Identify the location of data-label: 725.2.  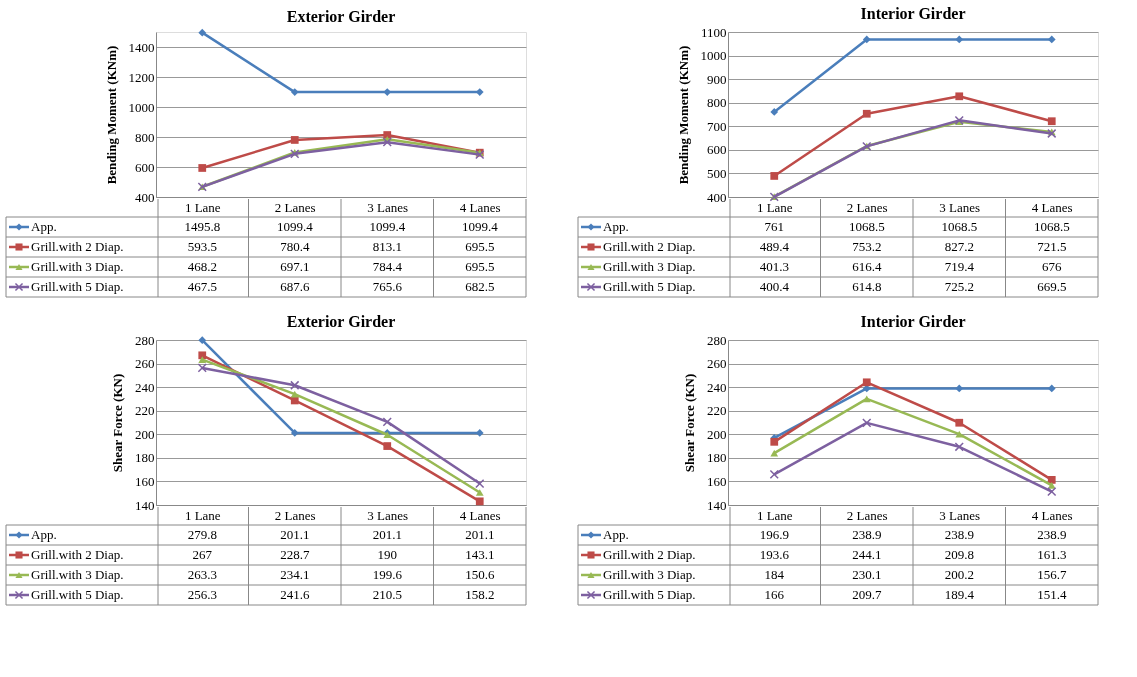
(959, 286).